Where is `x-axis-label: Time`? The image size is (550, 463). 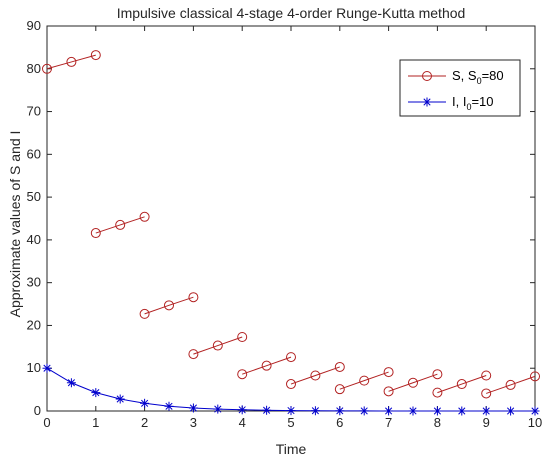 x-axis-label: Time is located at coordinates (291, 449).